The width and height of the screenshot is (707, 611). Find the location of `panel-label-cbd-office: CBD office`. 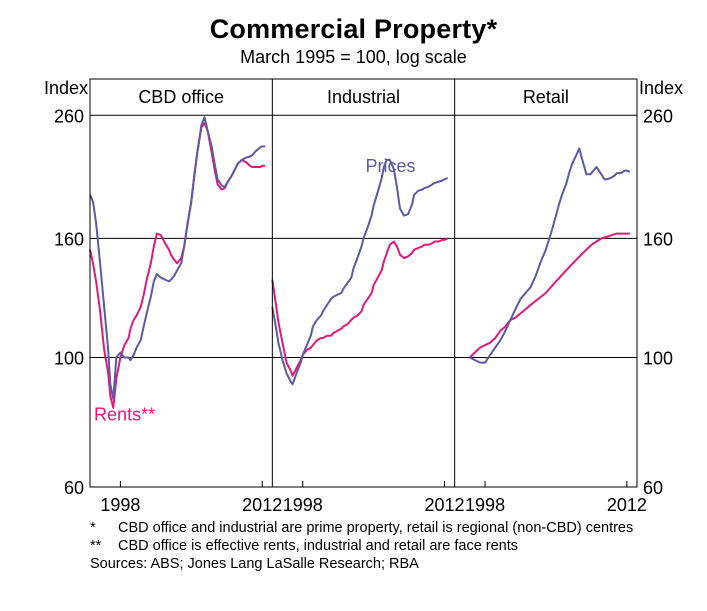

panel-label-cbd-office: CBD office is located at coordinates (181, 97).